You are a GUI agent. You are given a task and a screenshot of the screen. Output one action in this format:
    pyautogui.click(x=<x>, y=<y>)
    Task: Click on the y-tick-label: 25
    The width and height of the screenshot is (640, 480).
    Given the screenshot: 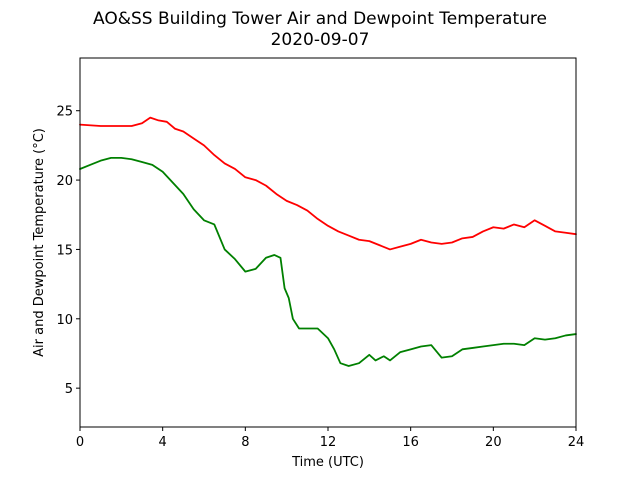 What is the action you would take?
    pyautogui.click(x=64, y=112)
    